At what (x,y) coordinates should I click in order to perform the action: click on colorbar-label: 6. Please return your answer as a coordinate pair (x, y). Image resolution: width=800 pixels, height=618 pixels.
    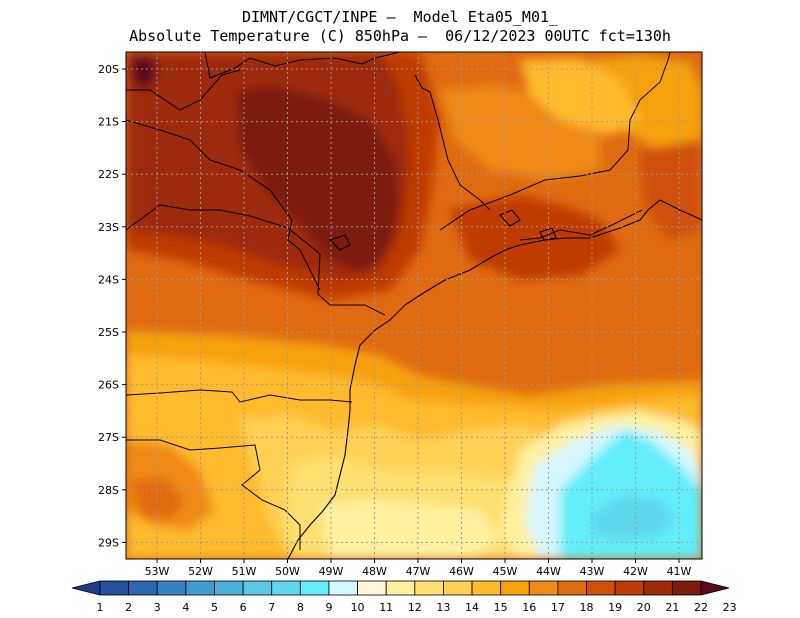
    Looking at the image, I should click on (243, 607).